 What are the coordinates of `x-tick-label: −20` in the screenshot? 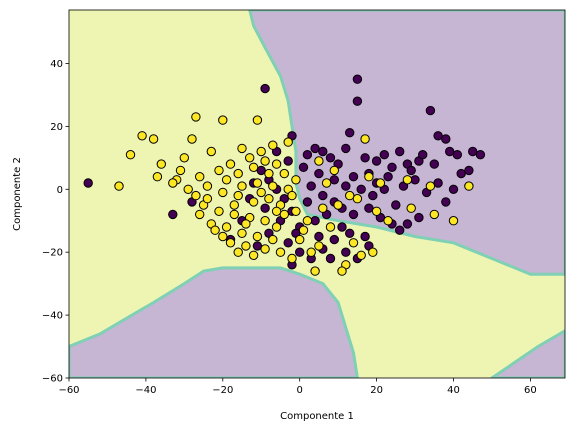 It's located at (222, 390).